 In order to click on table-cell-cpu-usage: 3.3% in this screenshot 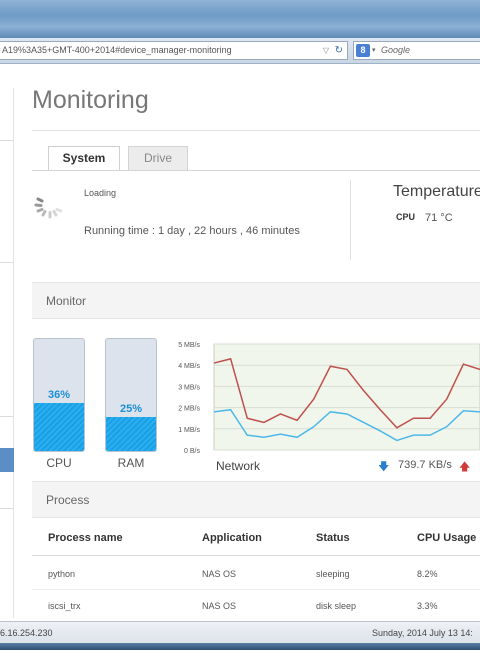, I will do `click(427, 606)`.